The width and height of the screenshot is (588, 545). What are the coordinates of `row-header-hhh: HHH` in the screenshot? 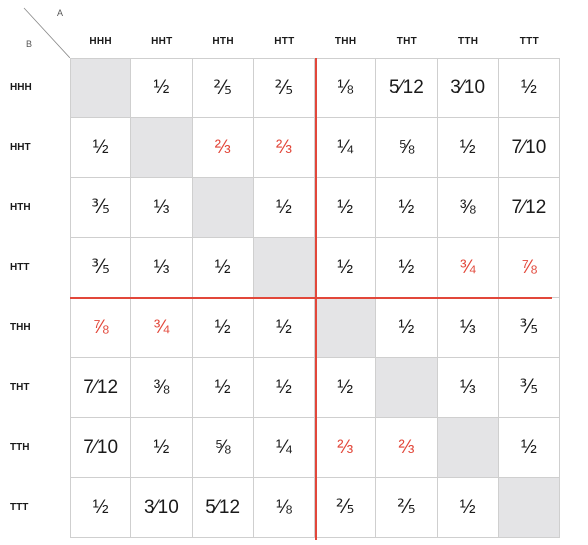 It's located at (21, 87).